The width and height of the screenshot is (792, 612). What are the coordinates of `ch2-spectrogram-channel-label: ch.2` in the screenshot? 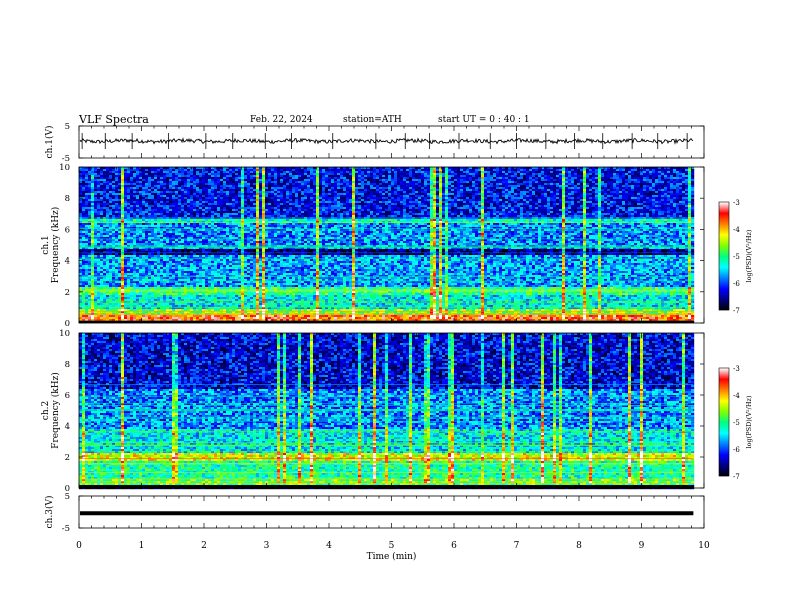 It's located at (46, 410).